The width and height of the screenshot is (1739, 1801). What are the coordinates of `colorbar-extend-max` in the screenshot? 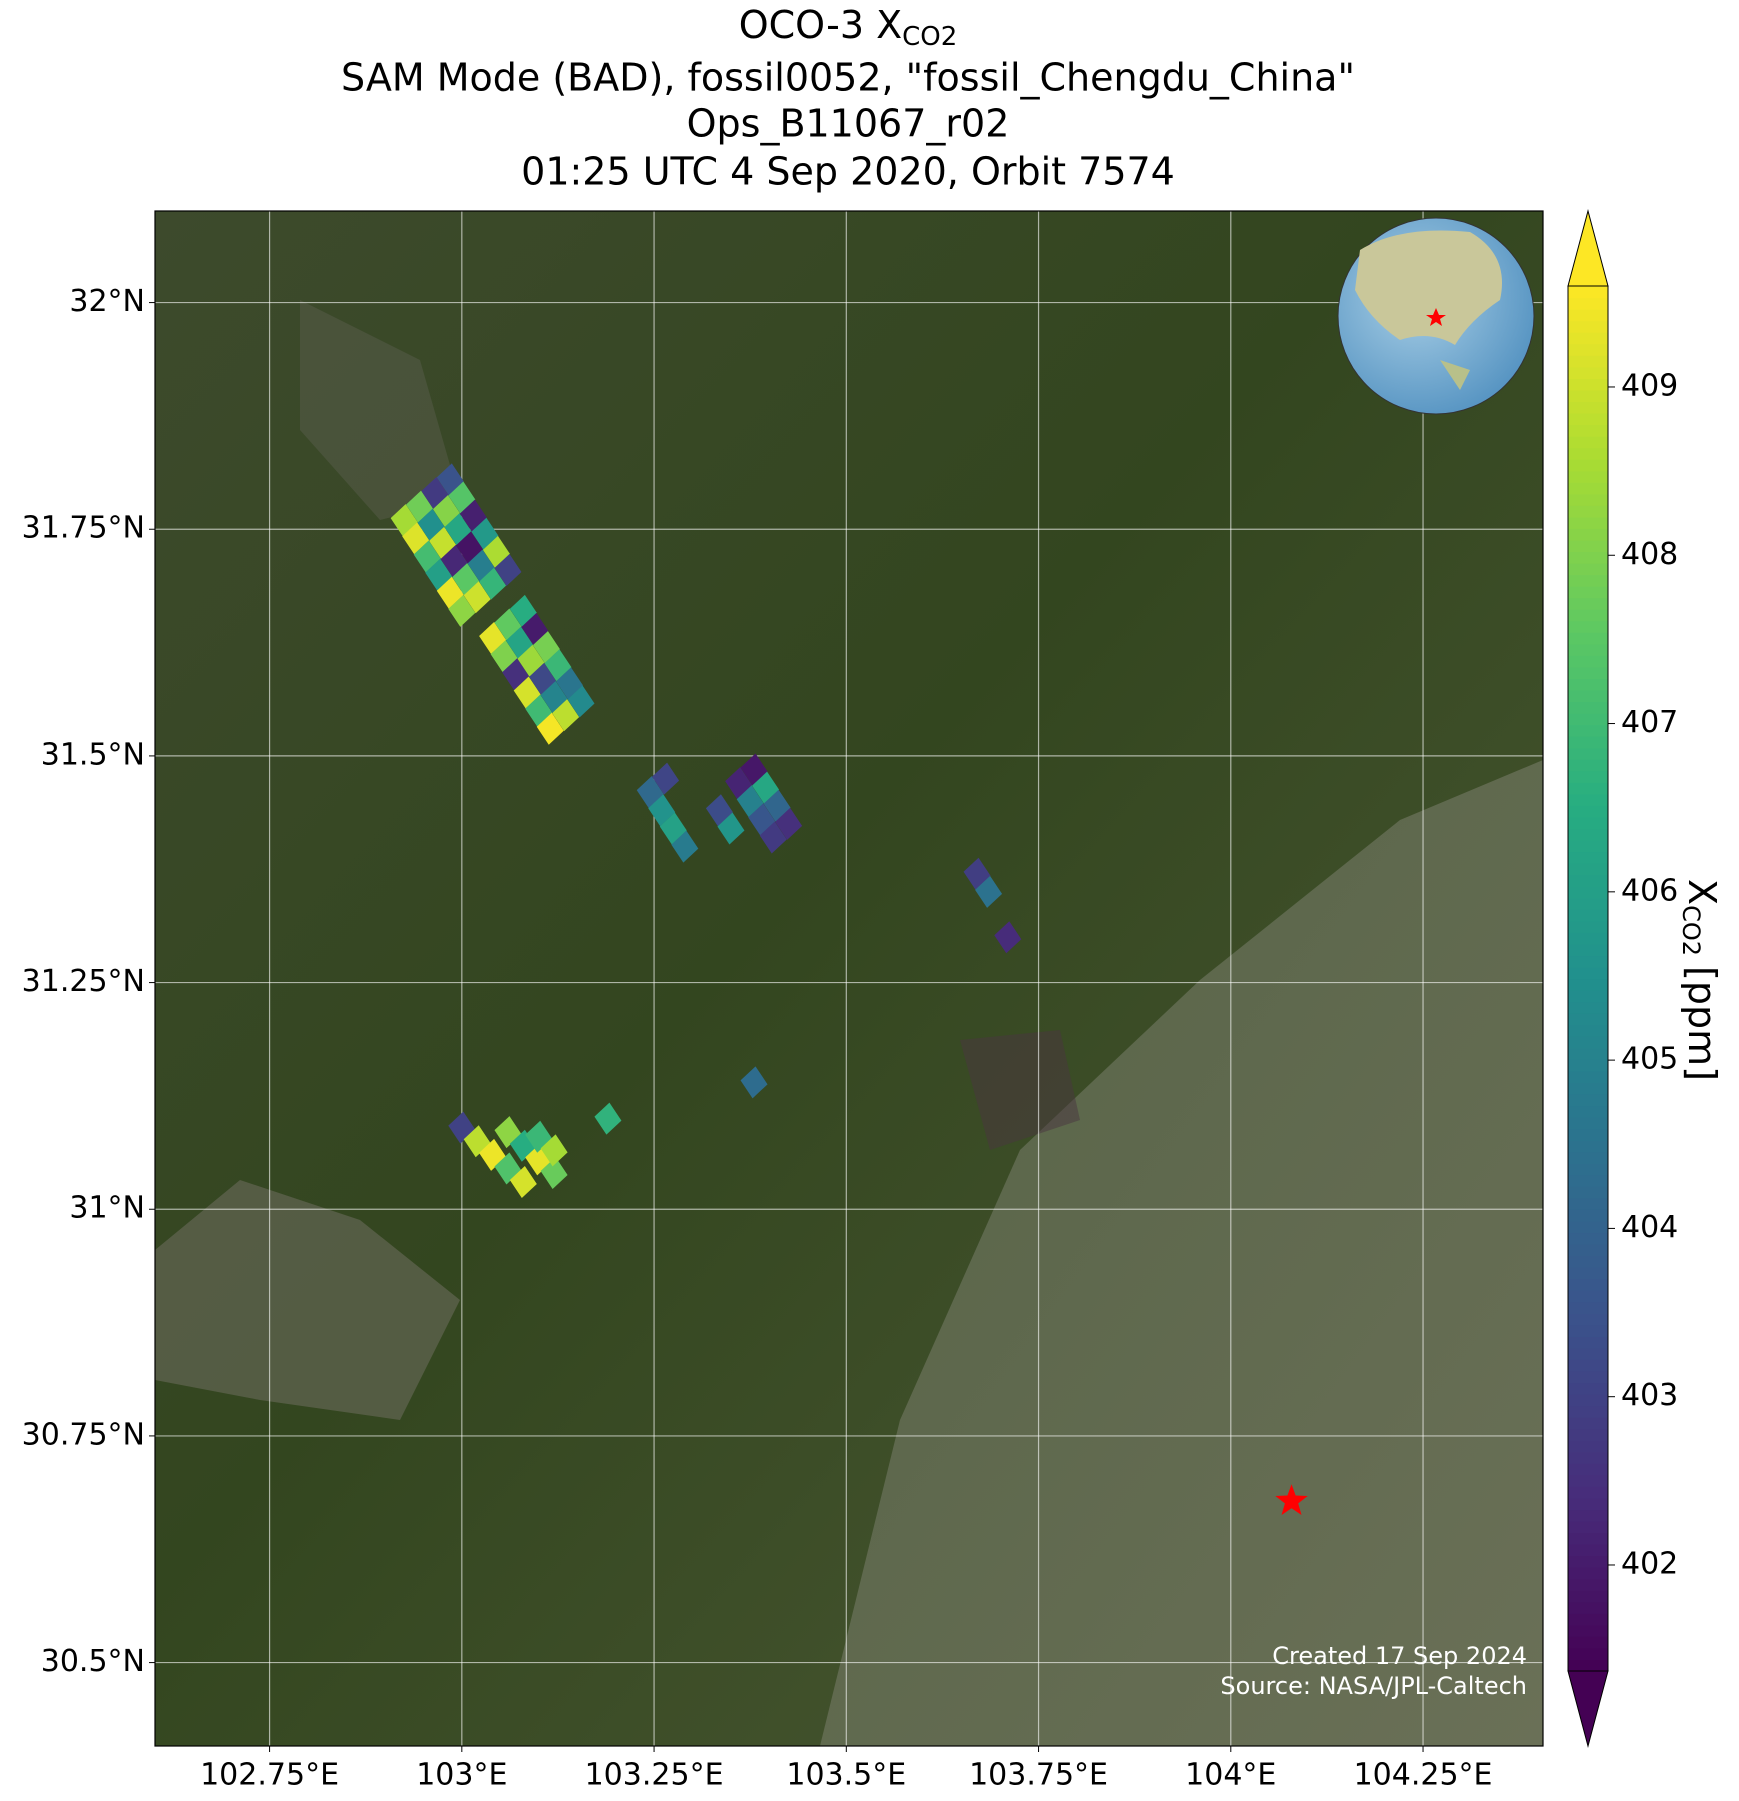 It's located at (1588, 248).